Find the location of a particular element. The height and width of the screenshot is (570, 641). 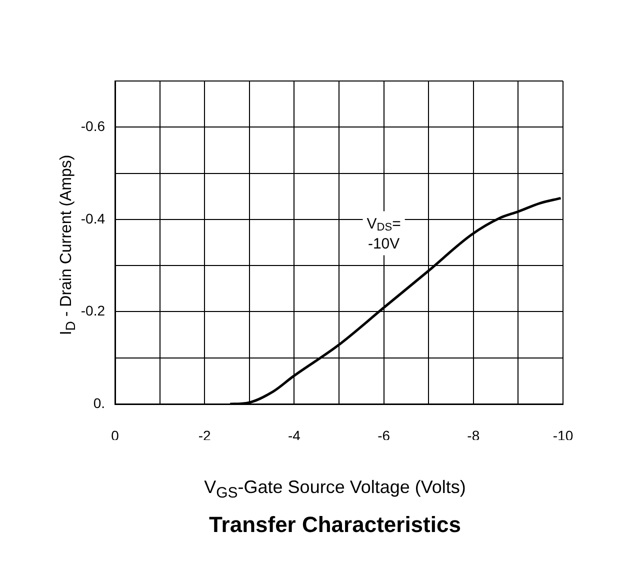

x-tick-label: -4 is located at coordinates (294, 435).